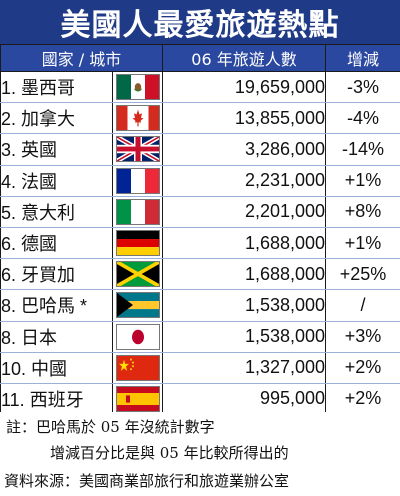  I want to click on country-cell: 3. 英國, so click(56, 149).